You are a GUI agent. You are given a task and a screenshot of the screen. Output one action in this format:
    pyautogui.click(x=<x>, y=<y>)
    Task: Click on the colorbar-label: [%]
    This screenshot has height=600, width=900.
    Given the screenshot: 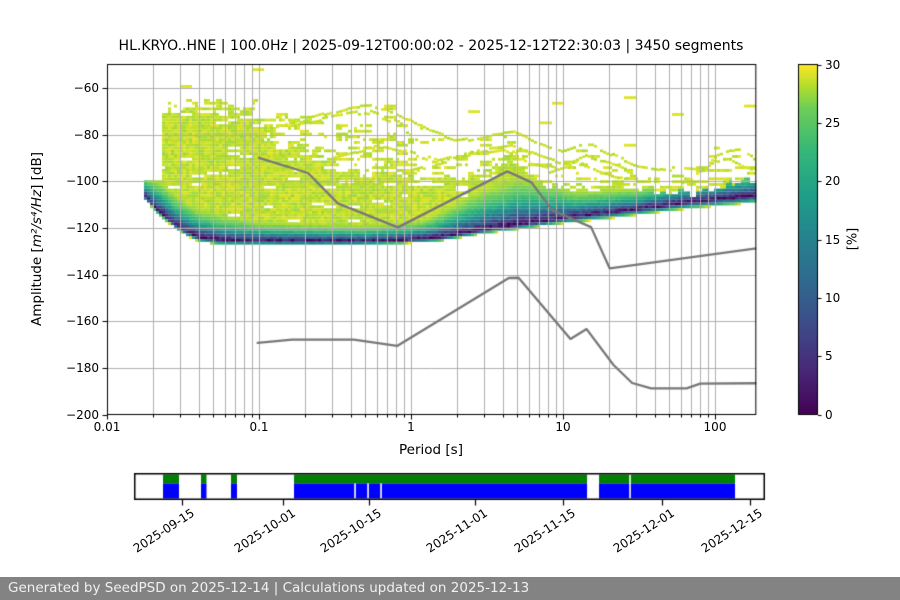 What is the action you would take?
    pyautogui.click(x=853, y=239)
    